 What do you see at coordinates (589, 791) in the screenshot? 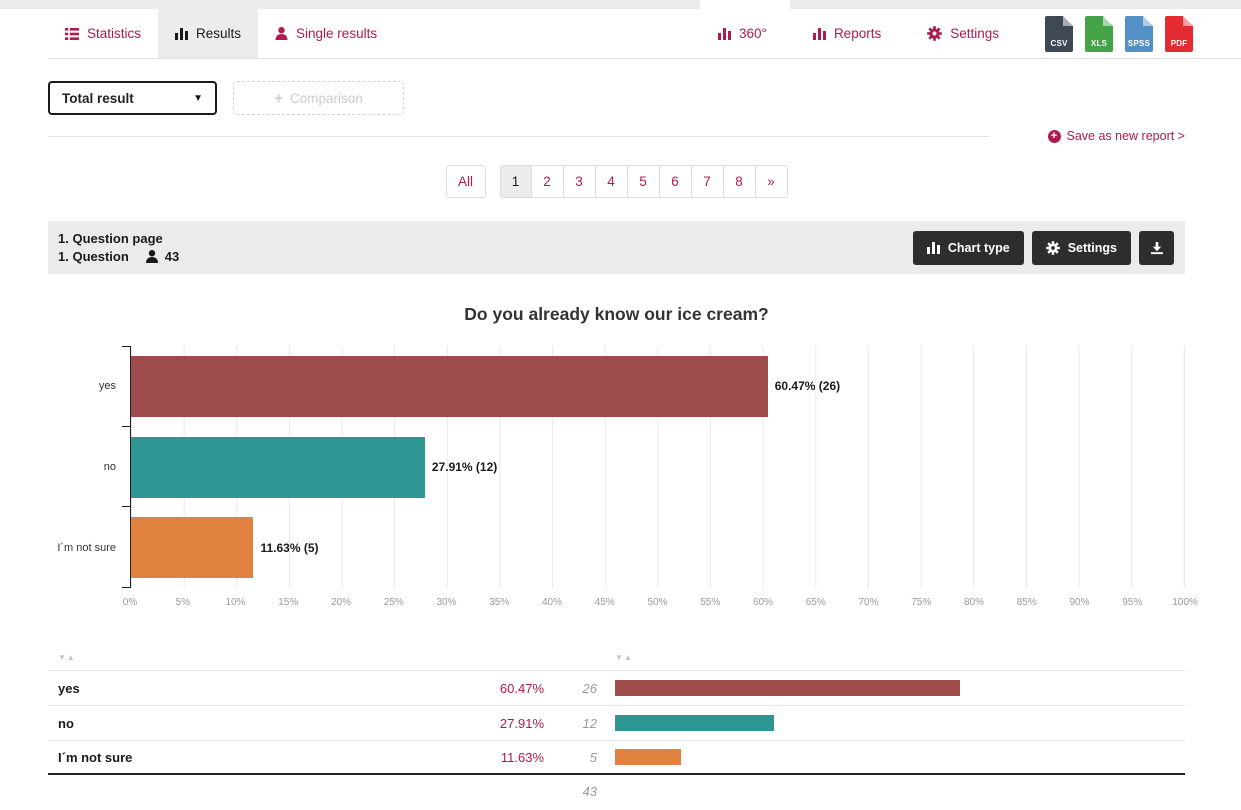
I see `total-respondents: 43` at bounding box center [589, 791].